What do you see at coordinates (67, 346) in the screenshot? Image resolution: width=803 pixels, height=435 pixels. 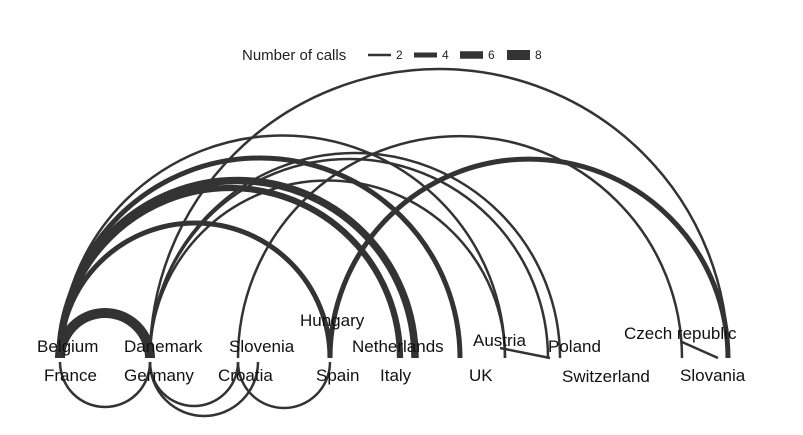 I see `node-label-belgium: Belgium` at bounding box center [67, 346].